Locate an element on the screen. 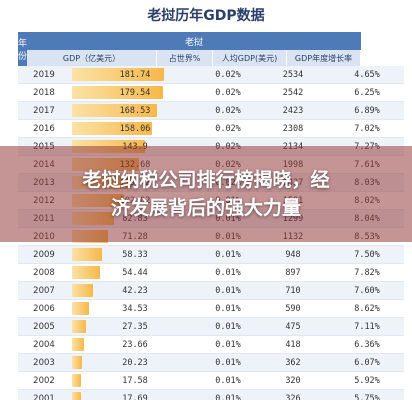  cell-gdp: 17.69 is located at coordinates (135, 395).